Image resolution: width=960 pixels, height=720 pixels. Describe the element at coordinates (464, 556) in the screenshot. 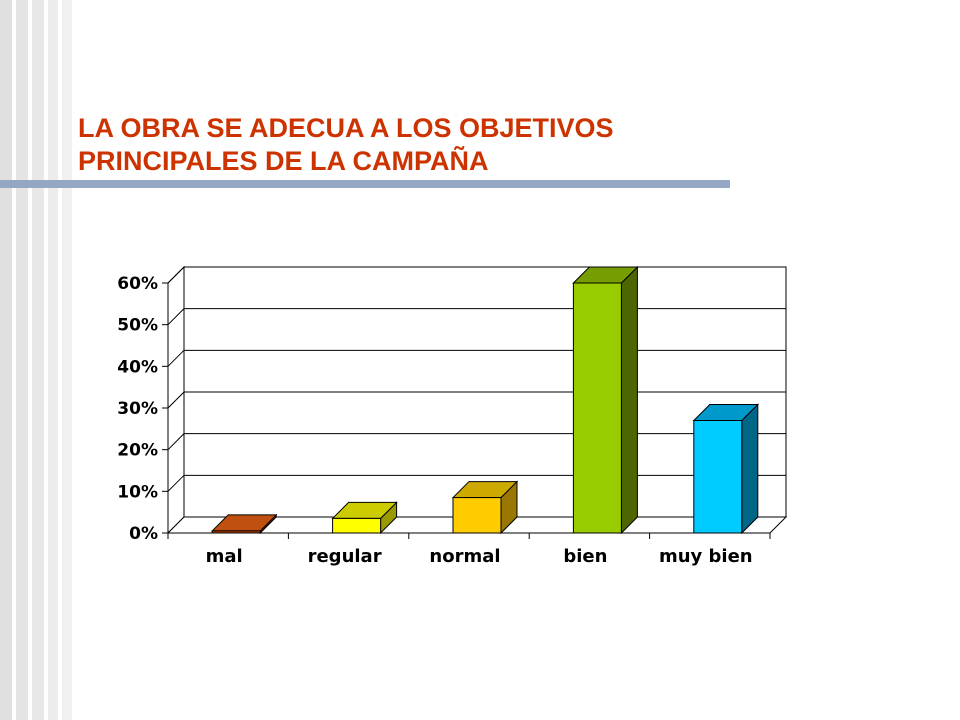

I see `x-tick-label: normal` at that location.